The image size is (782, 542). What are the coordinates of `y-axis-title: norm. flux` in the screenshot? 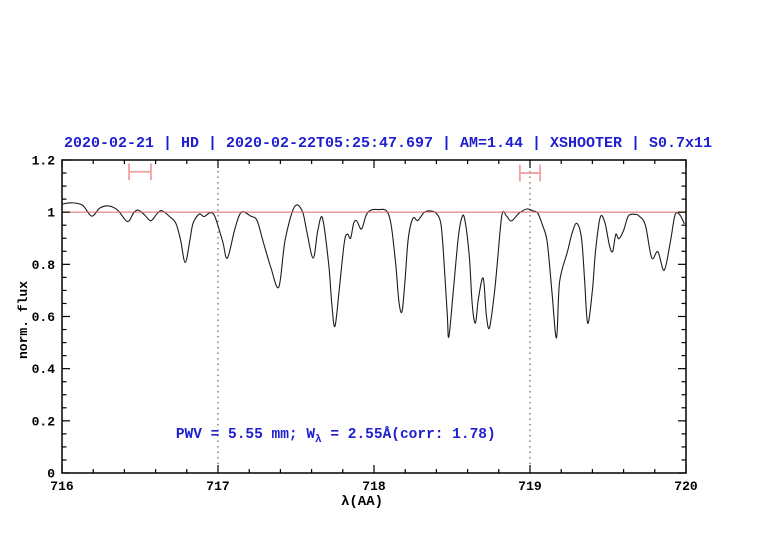 It's located at (23, 320).